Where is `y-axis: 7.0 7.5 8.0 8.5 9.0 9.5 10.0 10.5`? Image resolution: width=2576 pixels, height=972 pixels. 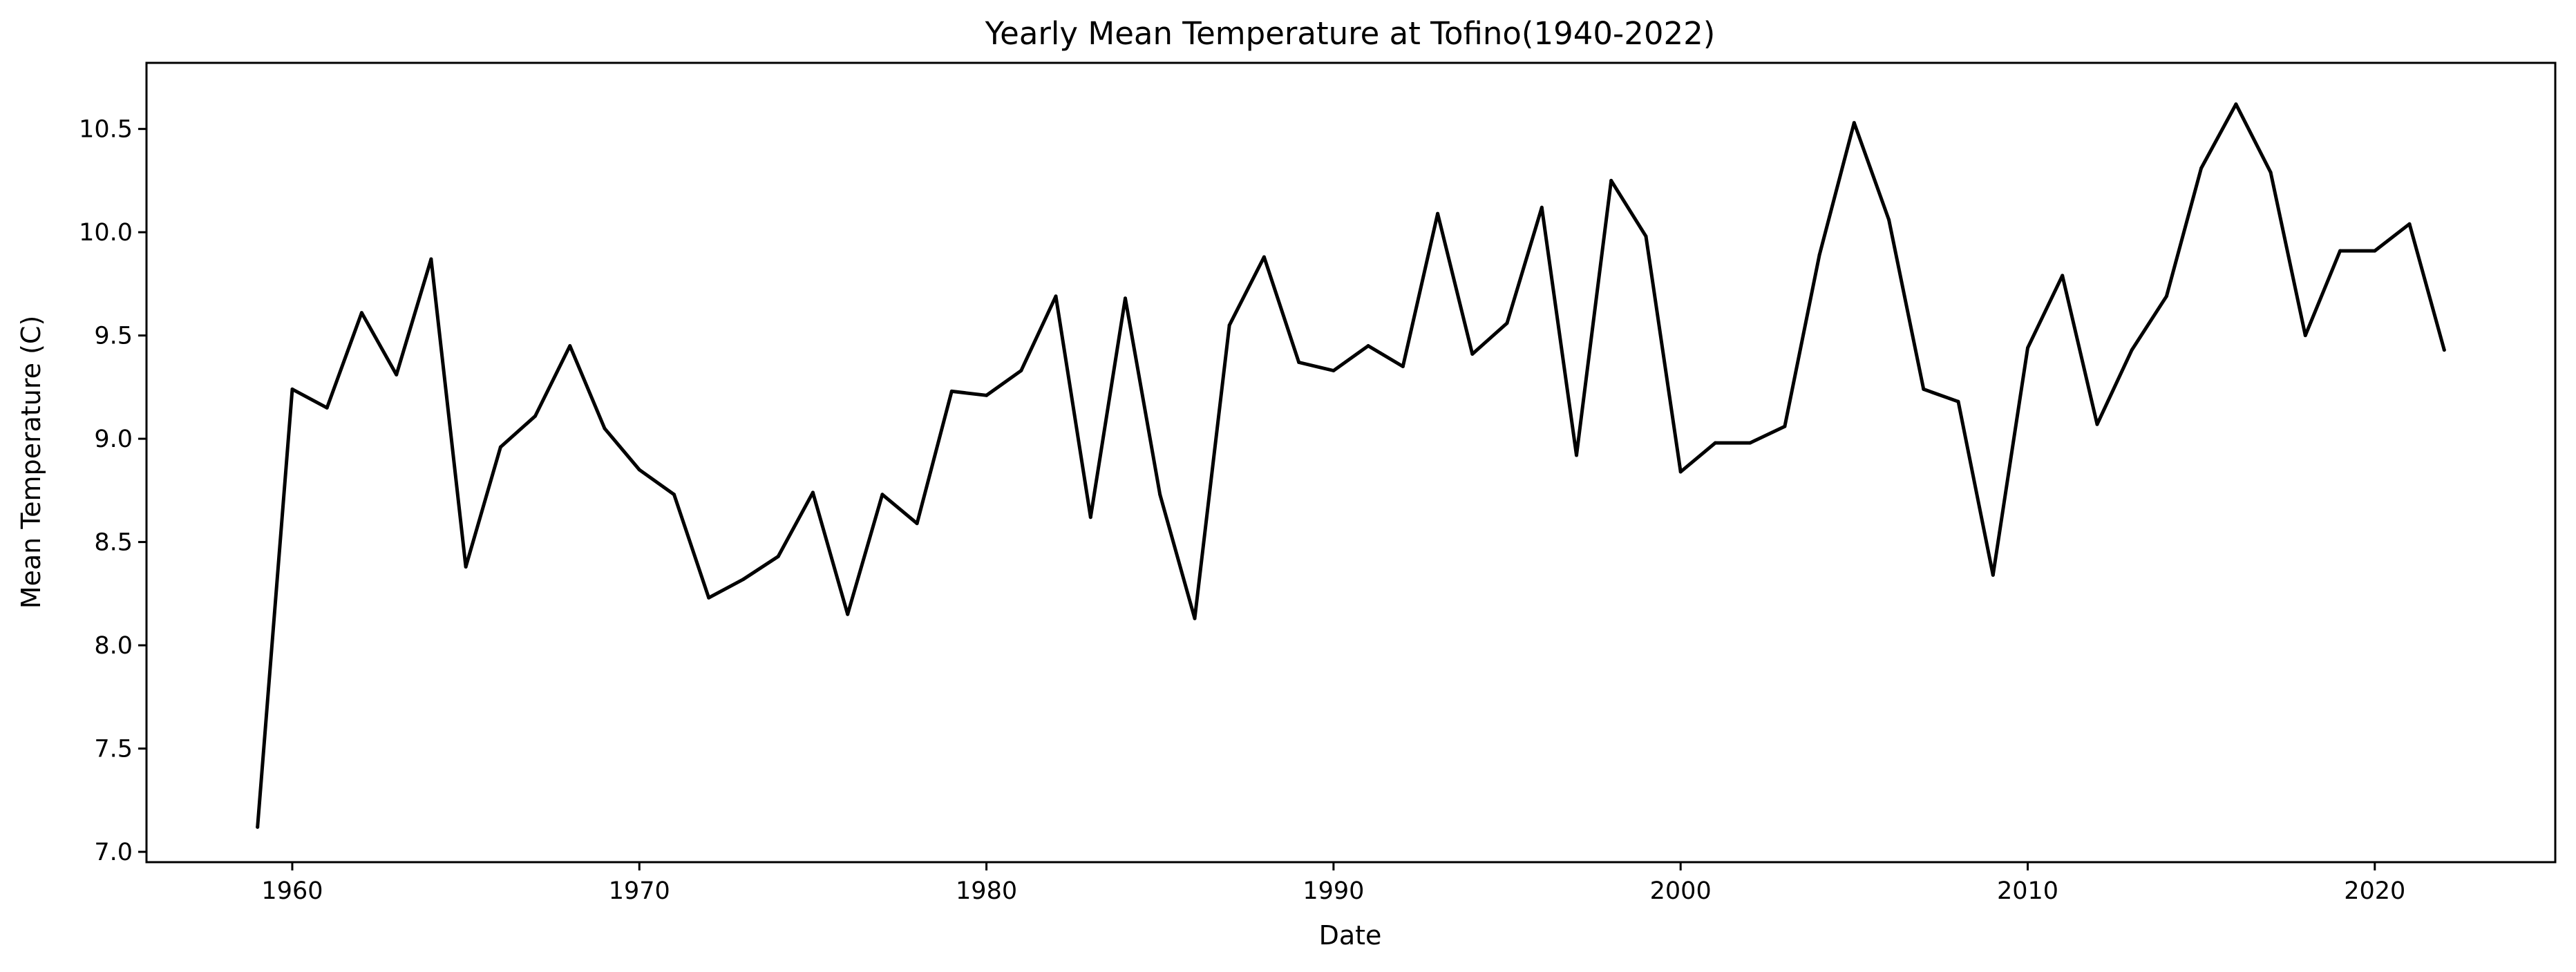 y-axis: 7.0 7.5 8.0 8.5 9.0 9.5 10.0 10.5 is located at coordinates (112, 491).